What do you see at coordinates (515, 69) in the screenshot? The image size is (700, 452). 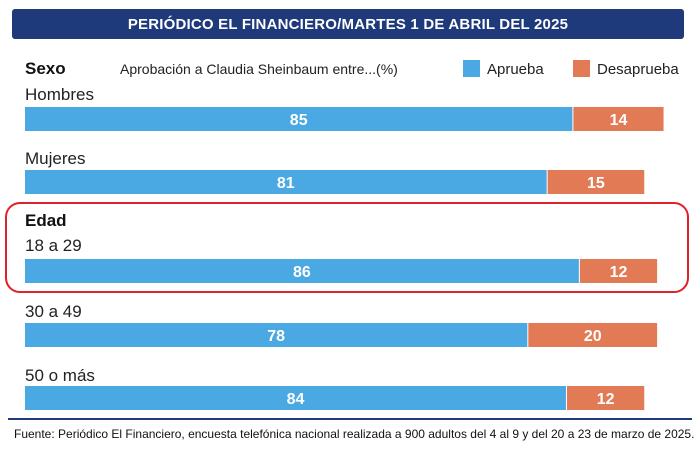 I see `legend-label-aprueba: Aprueba` at bounding box center [515, 69].